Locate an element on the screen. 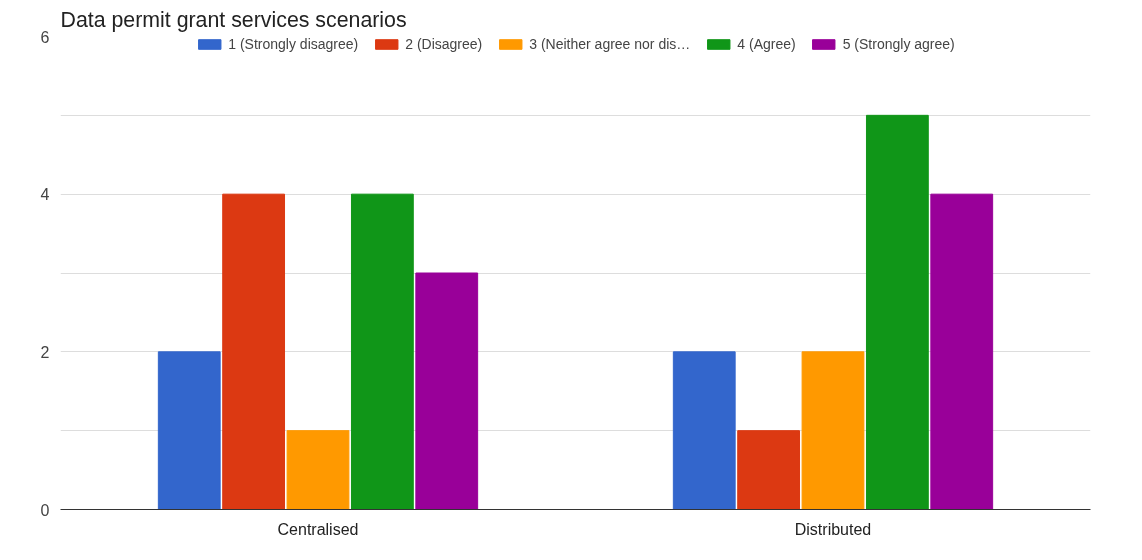 The height and width of the screenshot is (560, 1142). x-tick-label: Centralised is located at coordinates (318, 529).